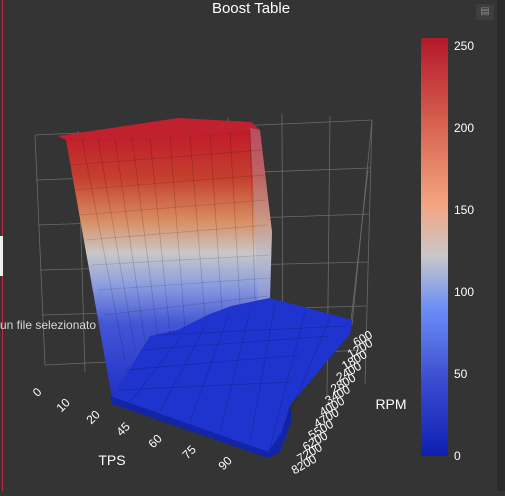  What do you see at coordinates (464, 210) in the screenshot?
I see `colorbar-tick-label: 150` at bounding box center [464, 210].